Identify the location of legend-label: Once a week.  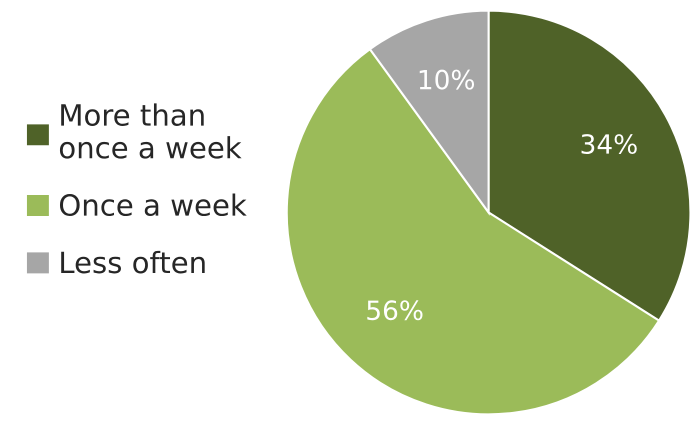
(153, 204).